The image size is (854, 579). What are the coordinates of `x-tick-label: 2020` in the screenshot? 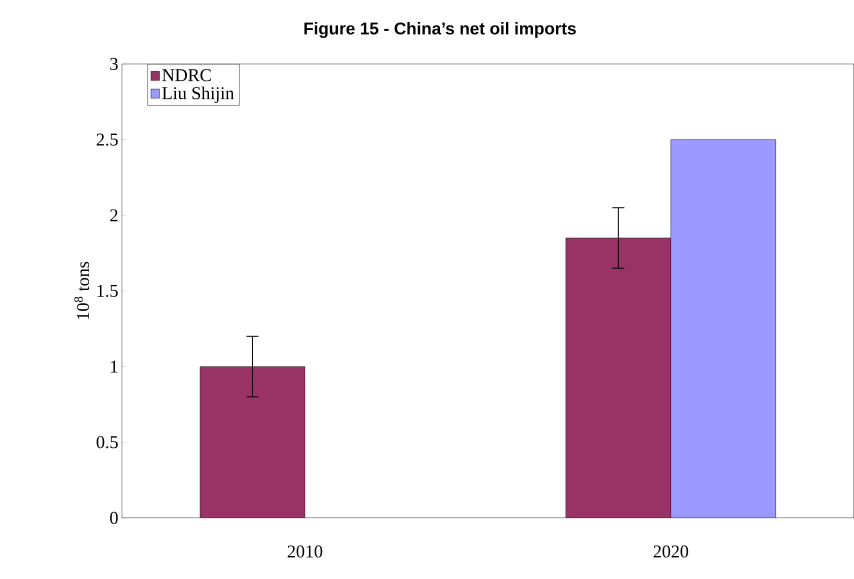 It's located at (671, 551).